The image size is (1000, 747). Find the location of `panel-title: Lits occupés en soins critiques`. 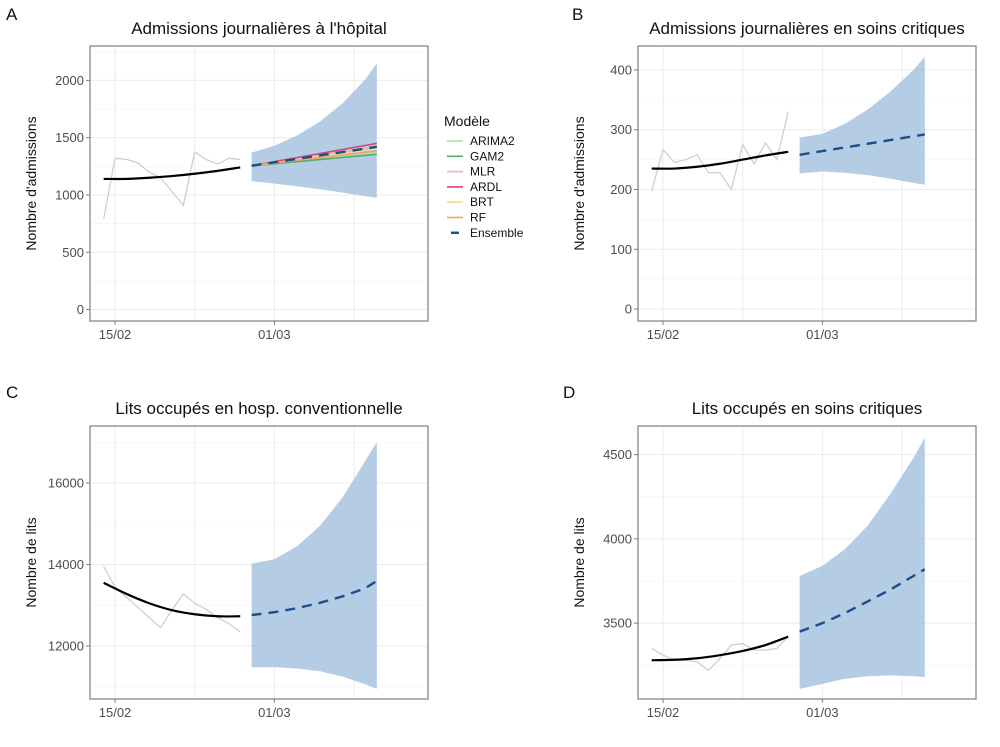

panel-title: Lits occupés en soins critiques is located at coordinates (807, 408).